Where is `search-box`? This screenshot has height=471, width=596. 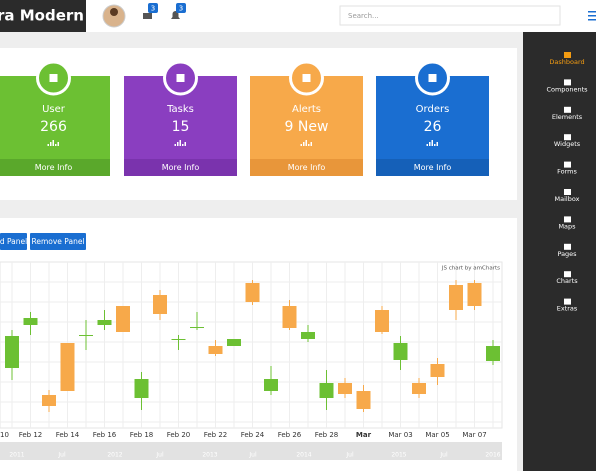
search-box is located at coordinates (450, 15).